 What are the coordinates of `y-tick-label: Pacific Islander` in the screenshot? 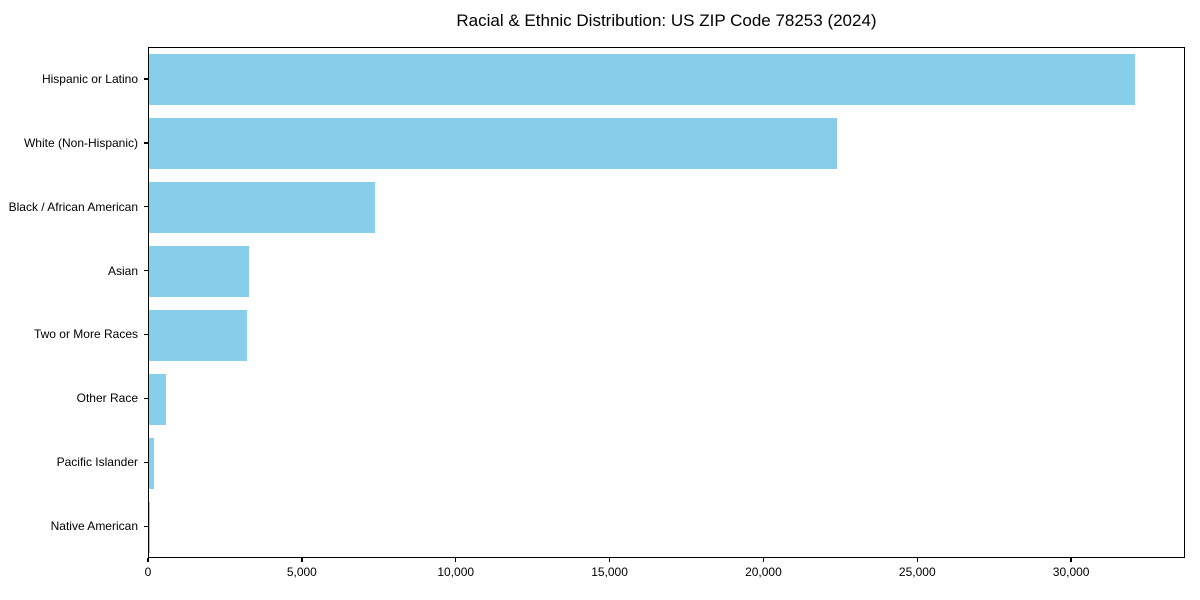 It's located at (97, 462).